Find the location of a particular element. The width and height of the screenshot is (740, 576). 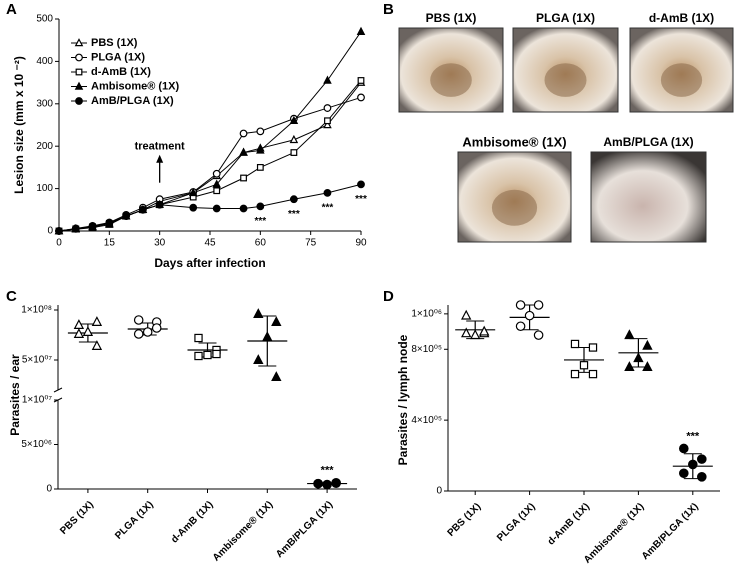

y-tick-label: 1×10⁰⁸ is located at coordinates (36, 310).